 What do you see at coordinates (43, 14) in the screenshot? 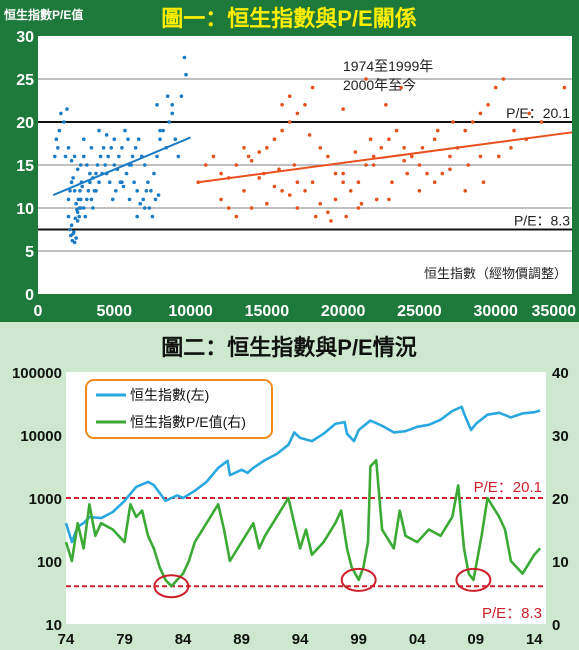
I see `chart1-ylabel: 恒生指數P/E值` at bounding box center [43, 14].